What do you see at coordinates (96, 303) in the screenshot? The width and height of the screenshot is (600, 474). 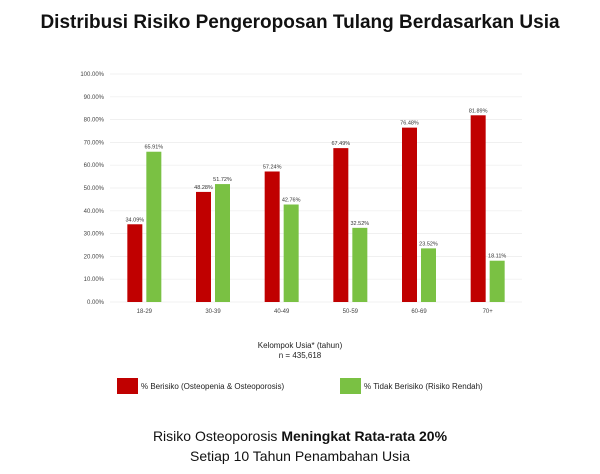 I see `y-tick-label: 0.00%` at bounding box center [96, 303].